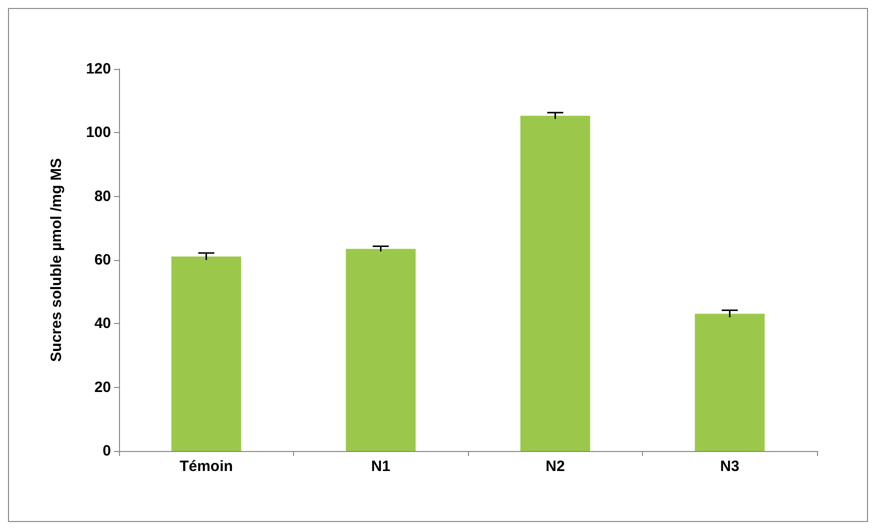 The width and height of the screenshot is (877, 530). What do you see at coordinates (102, 323) in the screenshot?
I see `y-tick-label: 40` at bounding box center [102, 323].